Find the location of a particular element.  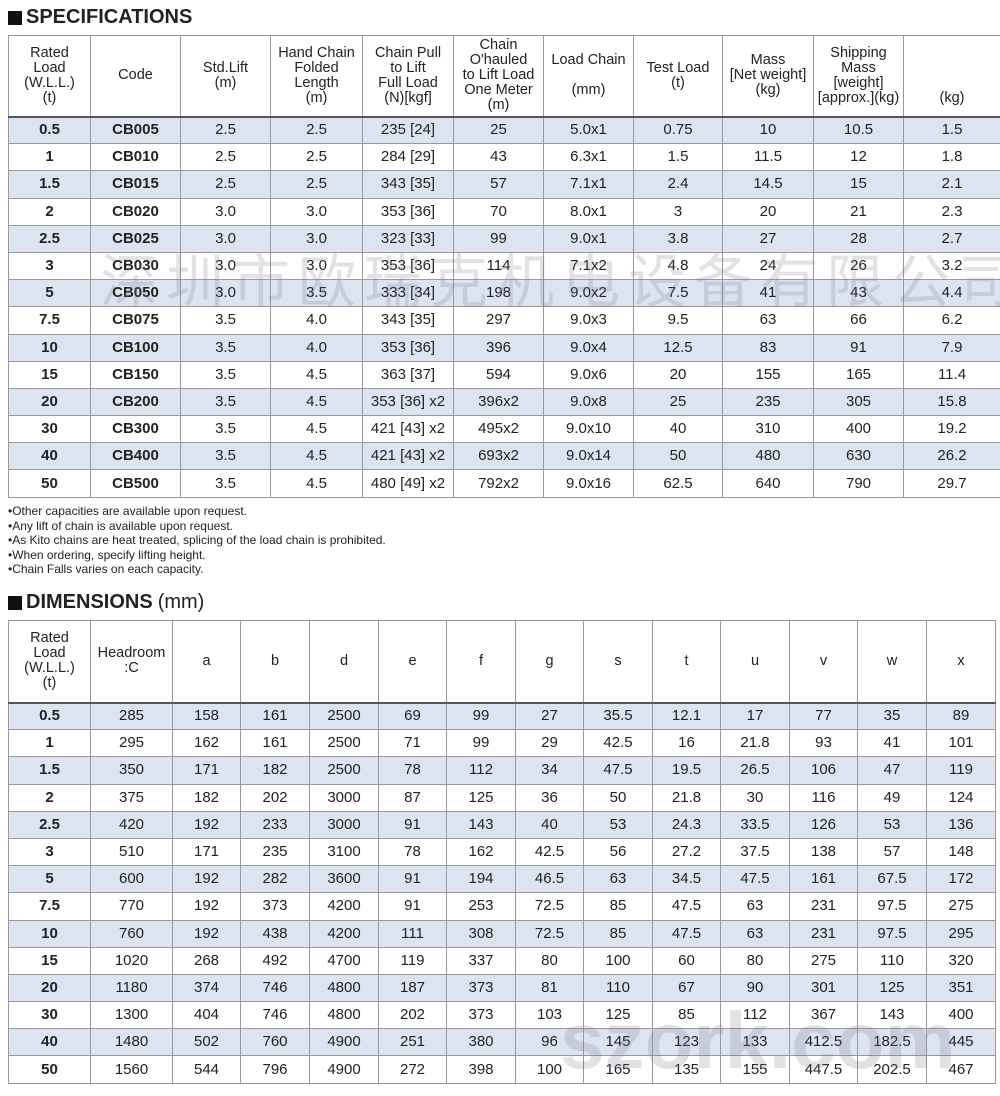

cell: 9.0x8 is located at coordinates (588, 402).